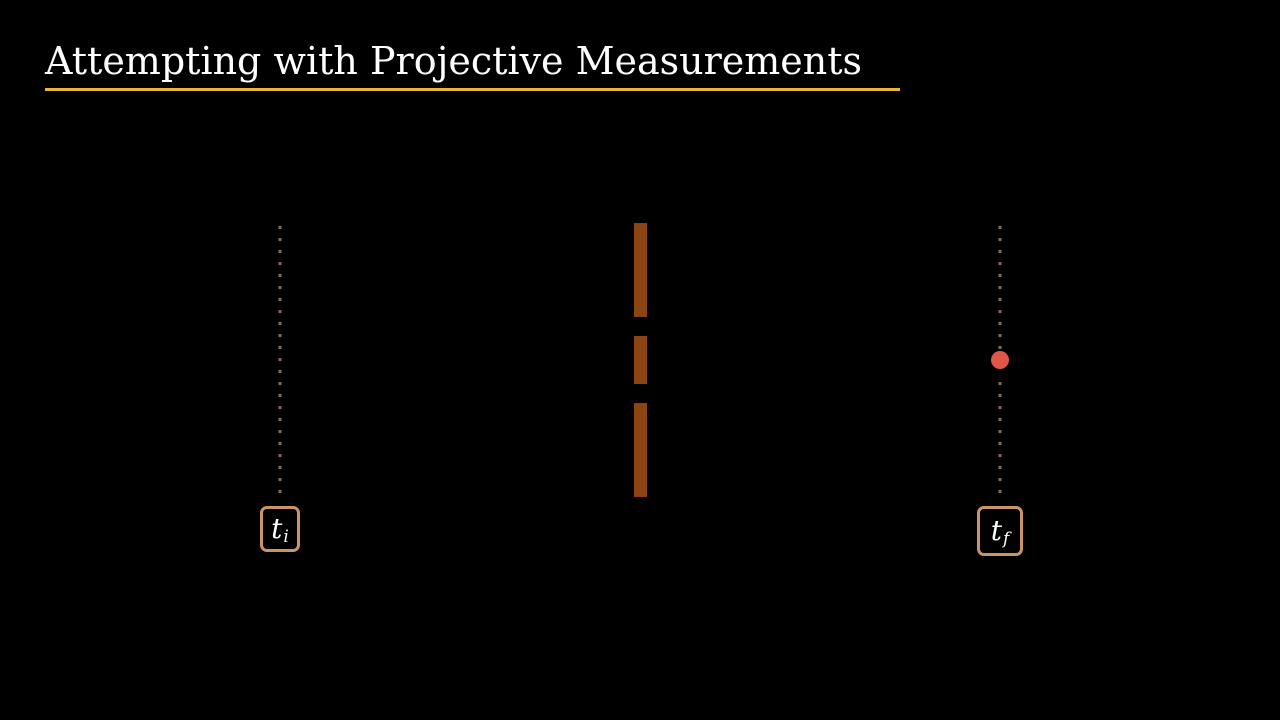 The image size is (1280, 720). What do you see at coordinates (472, 89) in the screenshot?
I see `title-underline` at bounding box center [472, 89].